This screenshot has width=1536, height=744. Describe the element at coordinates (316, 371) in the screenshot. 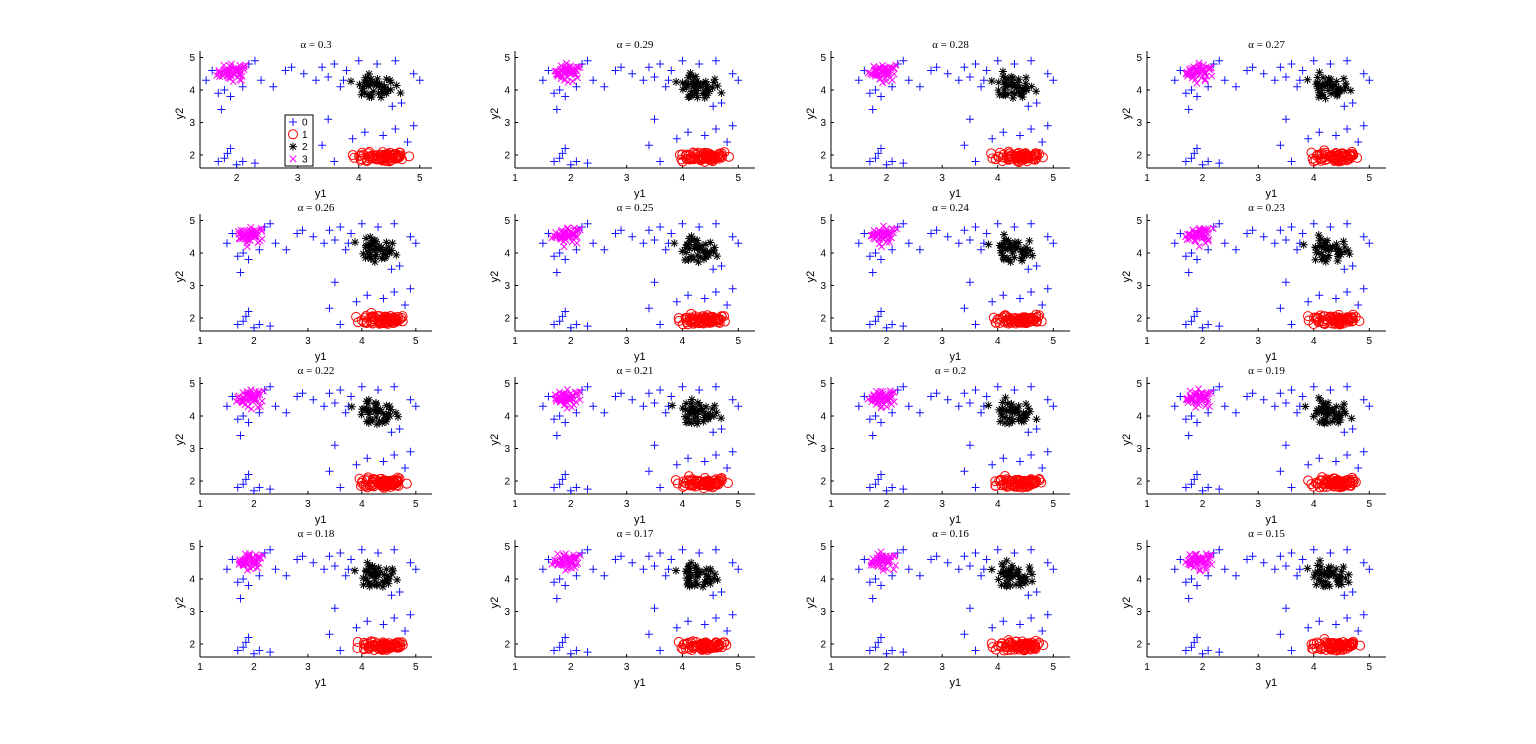

I see `subplot-title: α = 0.22` at that location.